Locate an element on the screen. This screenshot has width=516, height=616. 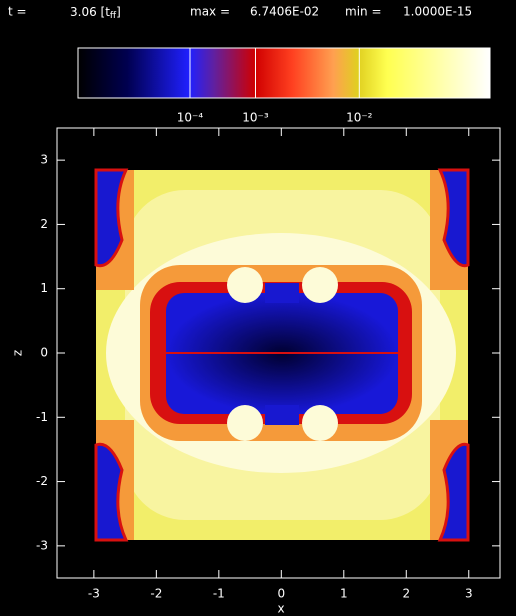
y-tick-label: -1 is located at coordinates (42, 417).